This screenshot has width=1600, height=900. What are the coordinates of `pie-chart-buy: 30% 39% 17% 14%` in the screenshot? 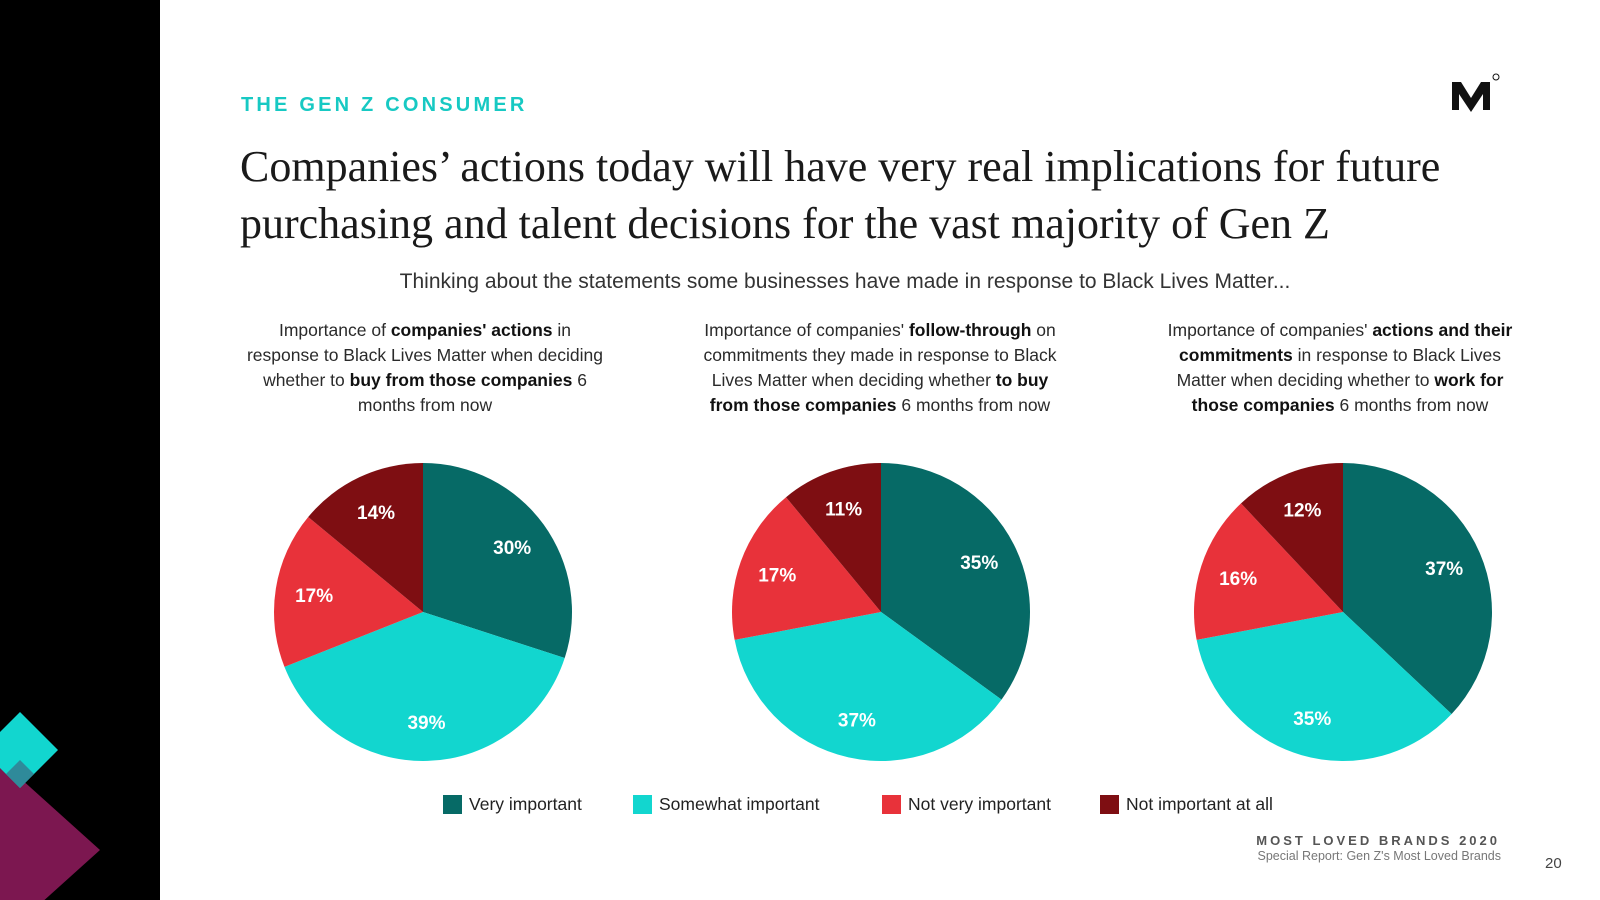 It's located at (423, 612).